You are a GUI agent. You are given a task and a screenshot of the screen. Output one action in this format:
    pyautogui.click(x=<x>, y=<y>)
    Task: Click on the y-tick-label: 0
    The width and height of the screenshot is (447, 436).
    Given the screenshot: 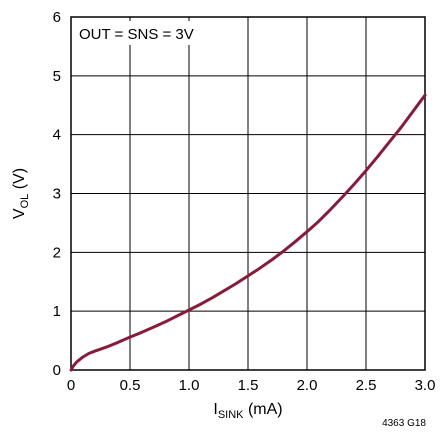 What is the action you would take?
    pyautogui.click(x=57, y=370)
    